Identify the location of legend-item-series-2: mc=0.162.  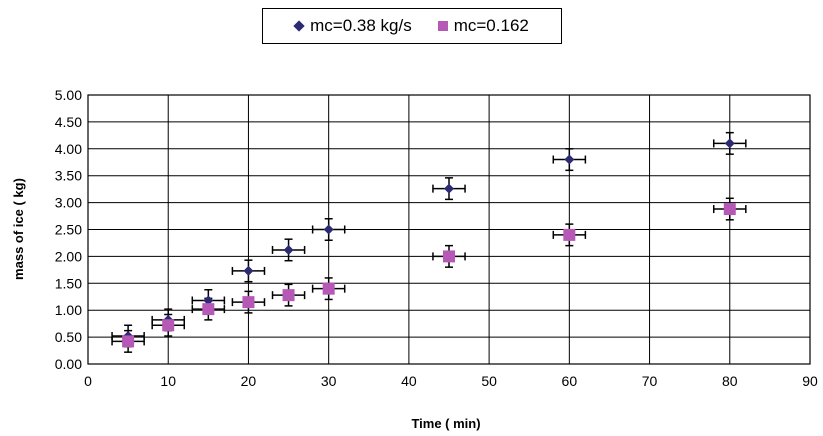
(483, 26).